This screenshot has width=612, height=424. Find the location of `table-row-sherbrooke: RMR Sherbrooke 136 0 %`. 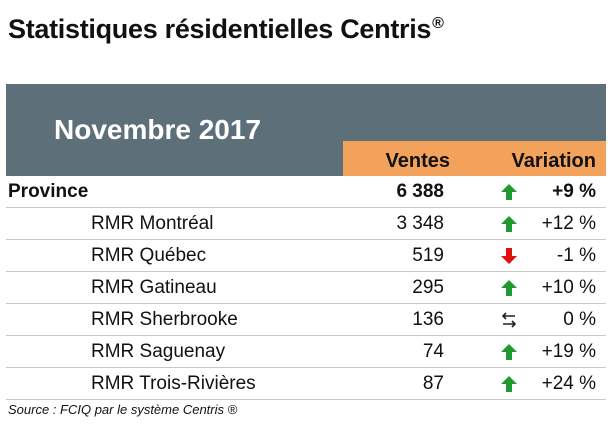

table-row-sherbrooke: RMR Sherbrooke 136 0 % is located at coordinates (306, 320).